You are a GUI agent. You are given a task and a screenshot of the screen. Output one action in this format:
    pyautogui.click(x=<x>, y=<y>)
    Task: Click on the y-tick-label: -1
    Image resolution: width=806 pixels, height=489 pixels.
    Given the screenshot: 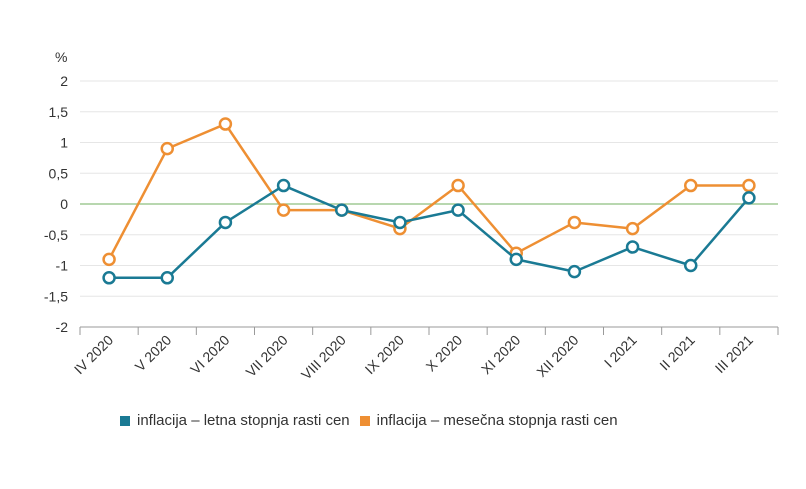 What is the action you would take?
    pyautogui.click(x=62, y=266)
    